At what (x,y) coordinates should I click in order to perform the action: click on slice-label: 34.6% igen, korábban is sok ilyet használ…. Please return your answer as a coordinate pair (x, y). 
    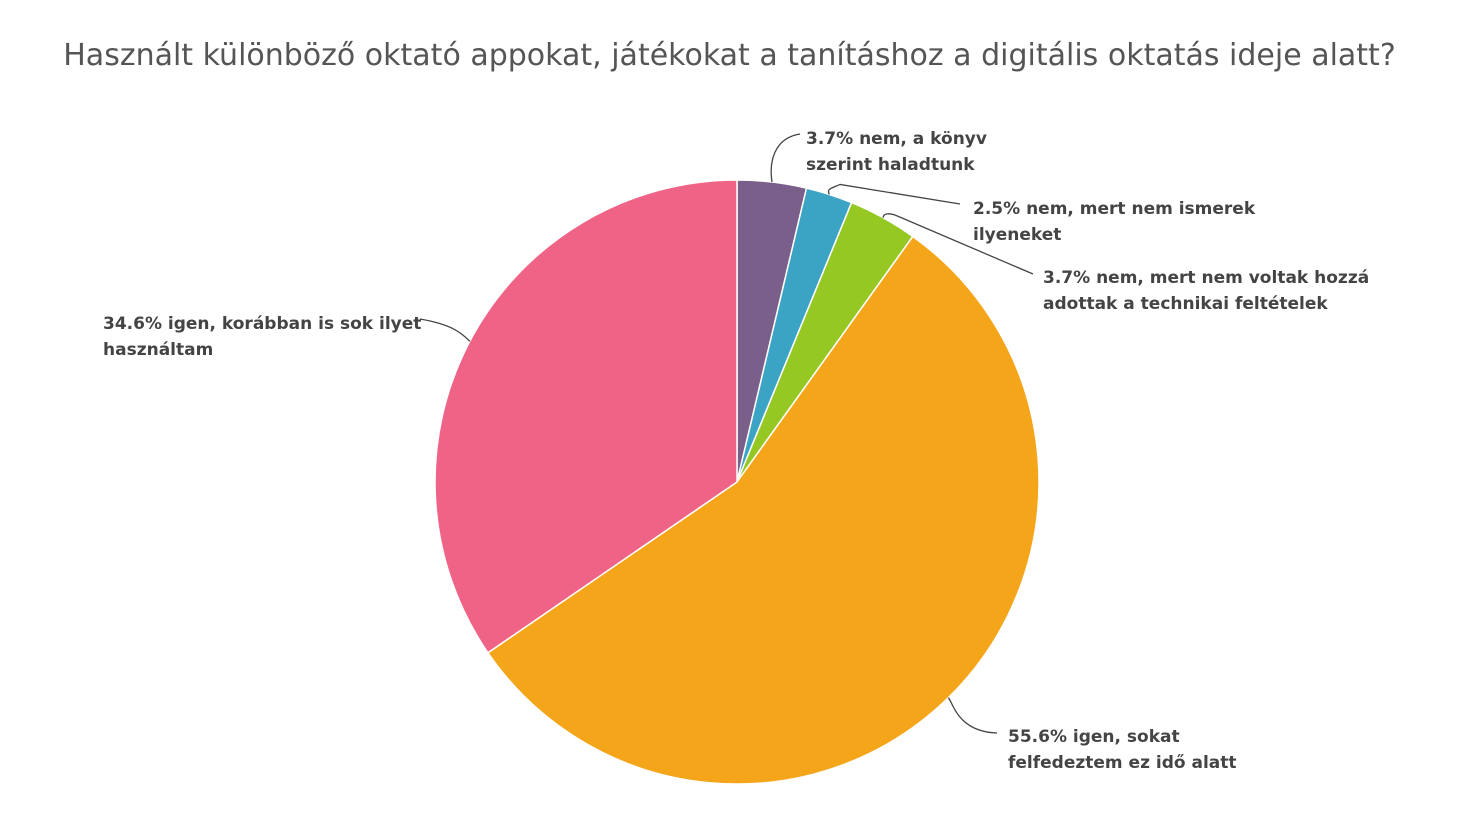
    Looking at the image, I should click on (262, 337).